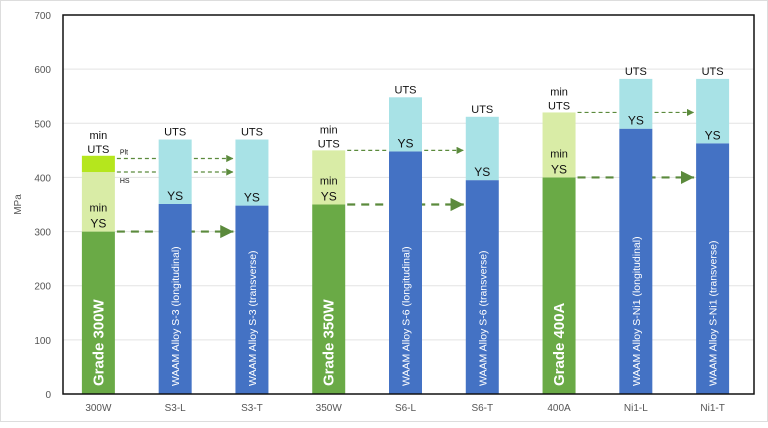  Describe the element at coordinates (18, 204) in the screenshot. I see `y-axis-label: MPa` at that location.